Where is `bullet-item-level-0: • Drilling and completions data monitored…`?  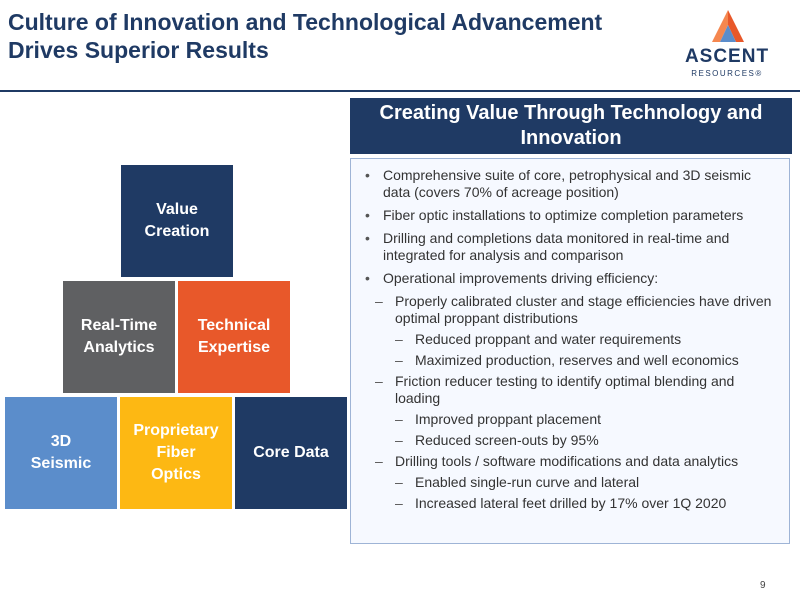
bullet-item-level-0: • Drilling and completions data monitored… is located at coordinates (565, 247).